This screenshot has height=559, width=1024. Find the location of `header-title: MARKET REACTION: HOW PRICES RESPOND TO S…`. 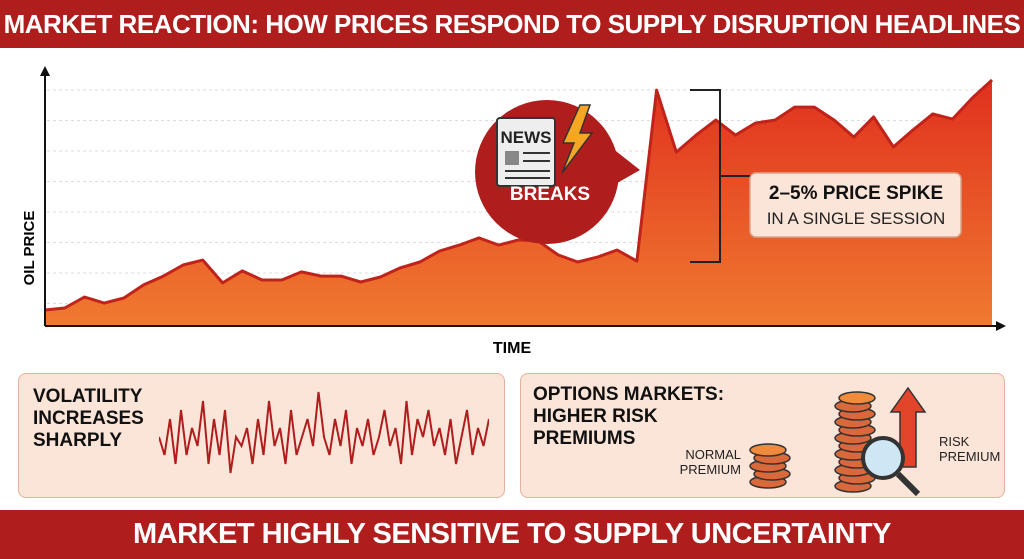

header-title: MARKET REACTION: HOW PRICES RESPOND TO S… is located at coordinates (512, 24).